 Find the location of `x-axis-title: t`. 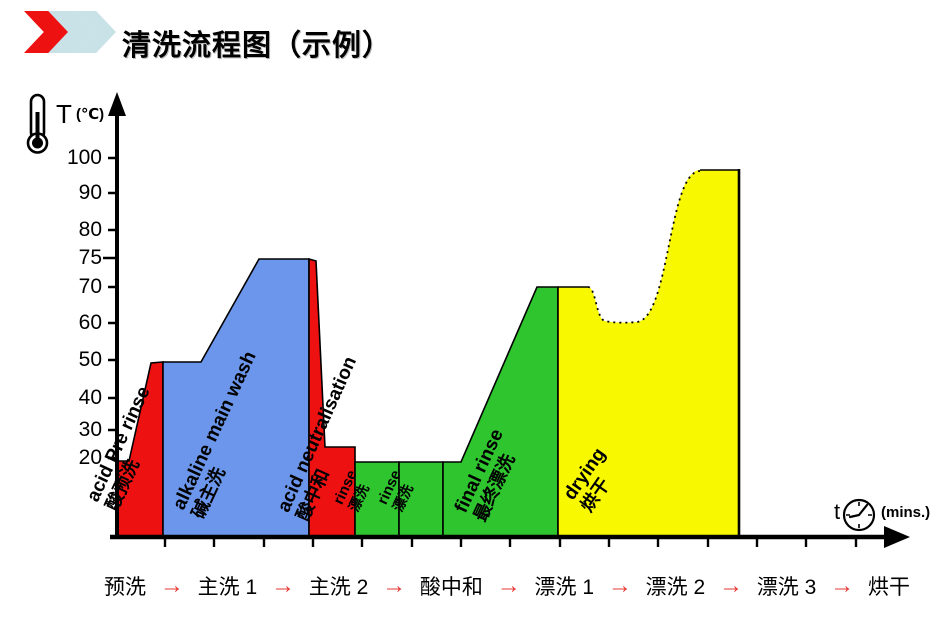

x-axis-title: t is located at coordinates (837, 511).